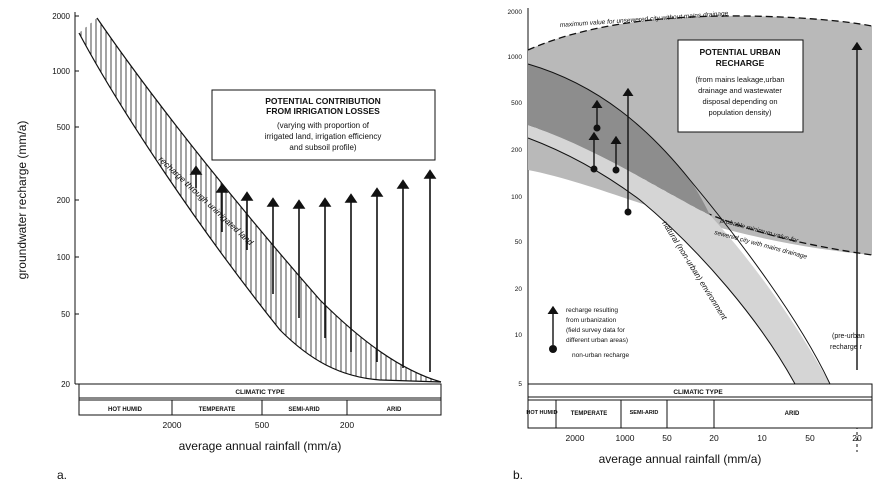 Image resolution: width=877 pixels, height=486 pixels. What do you see at coordinates (516, 103) in the screenshot?
I see `panel-b-ytick: 500` at bounding box center [516, 103].